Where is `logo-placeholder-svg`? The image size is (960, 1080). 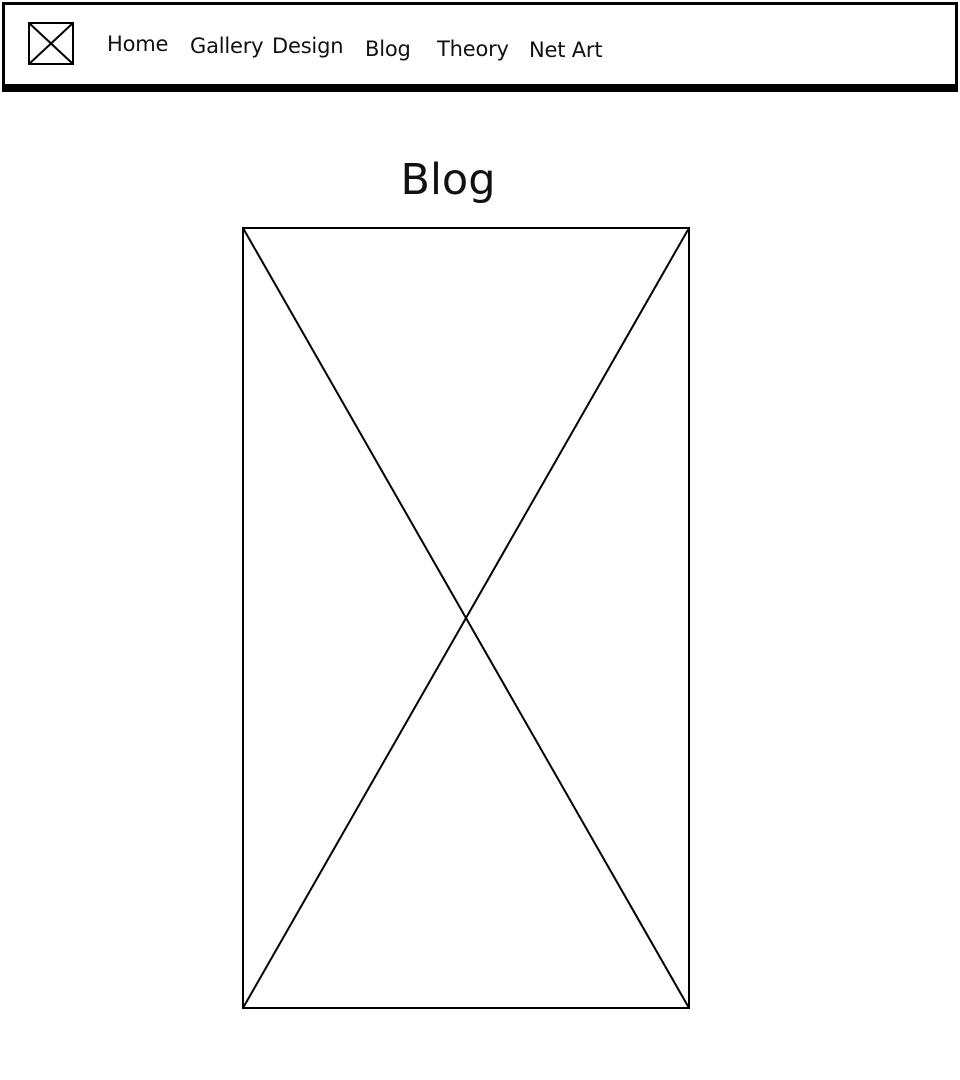
logo-placeholder-svg is located at coordinates (51, 43).